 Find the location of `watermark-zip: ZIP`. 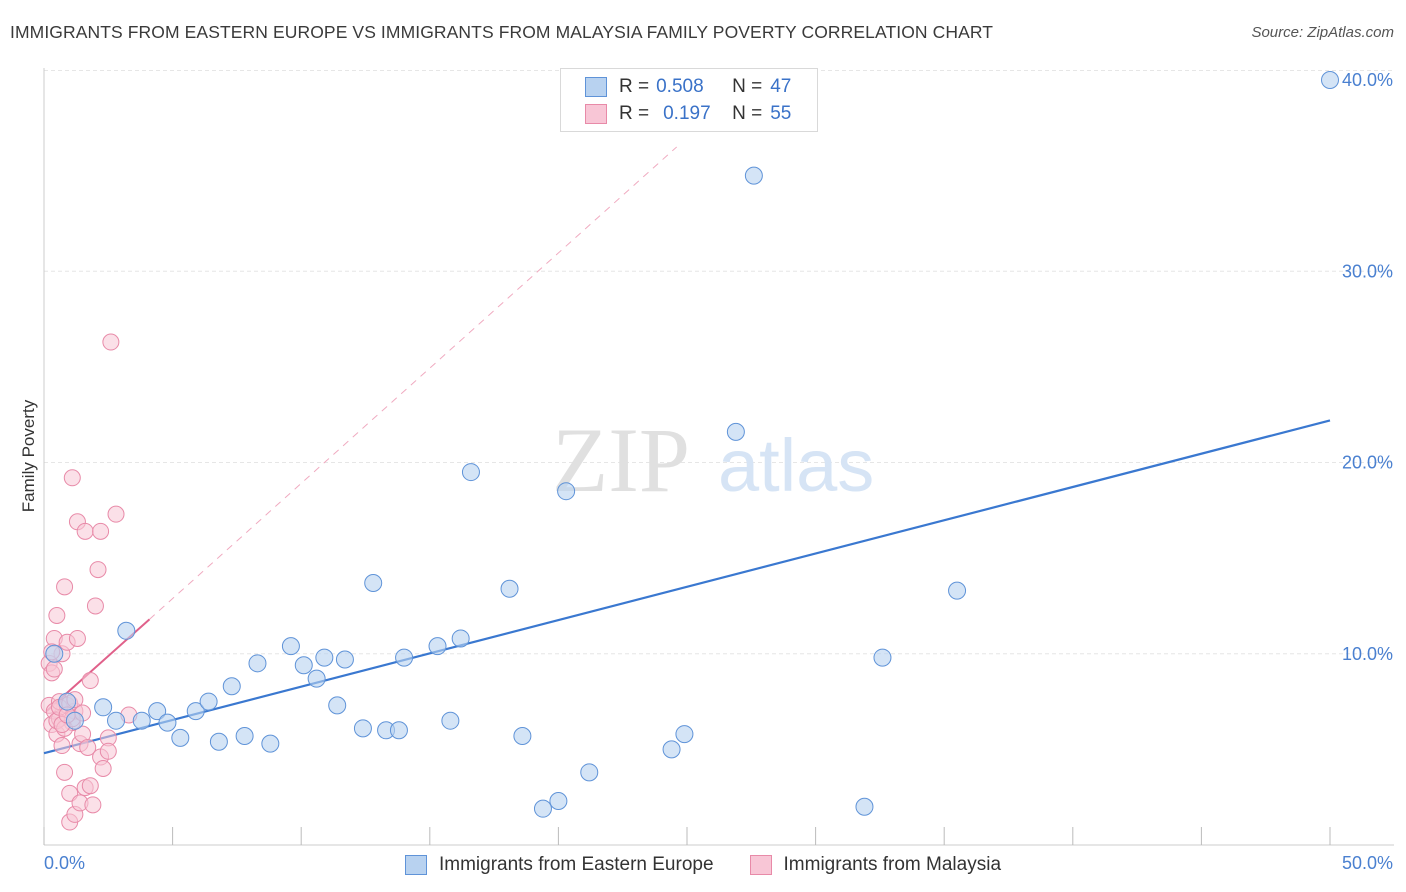

watermark-zip: ZIP is located at coordinates (621, 460).